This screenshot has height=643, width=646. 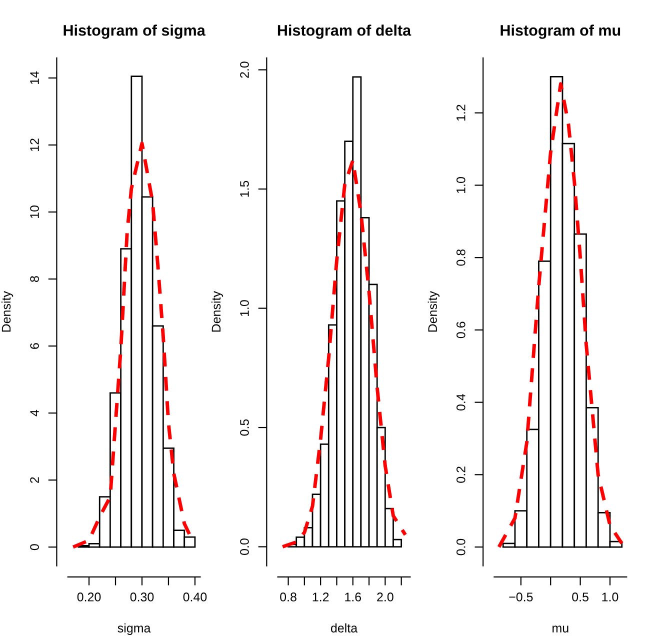 What do you see at coordinates (461, 330) in the screenshot?
I see `y-tick-label: 0.6` at bounding box center [461, 330].